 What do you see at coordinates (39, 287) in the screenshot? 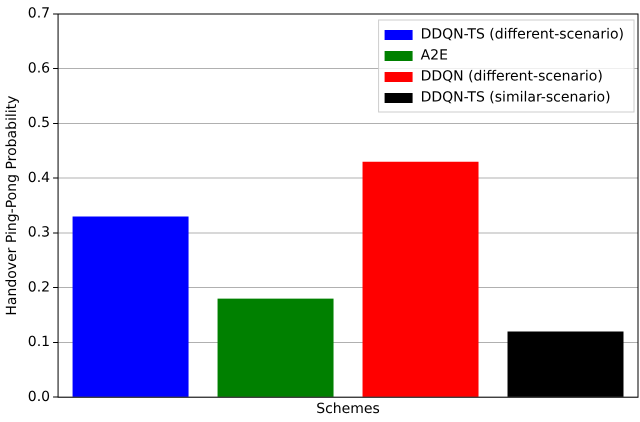
I see `y-tick-label: 0.2` at bounding box center [39, 287].